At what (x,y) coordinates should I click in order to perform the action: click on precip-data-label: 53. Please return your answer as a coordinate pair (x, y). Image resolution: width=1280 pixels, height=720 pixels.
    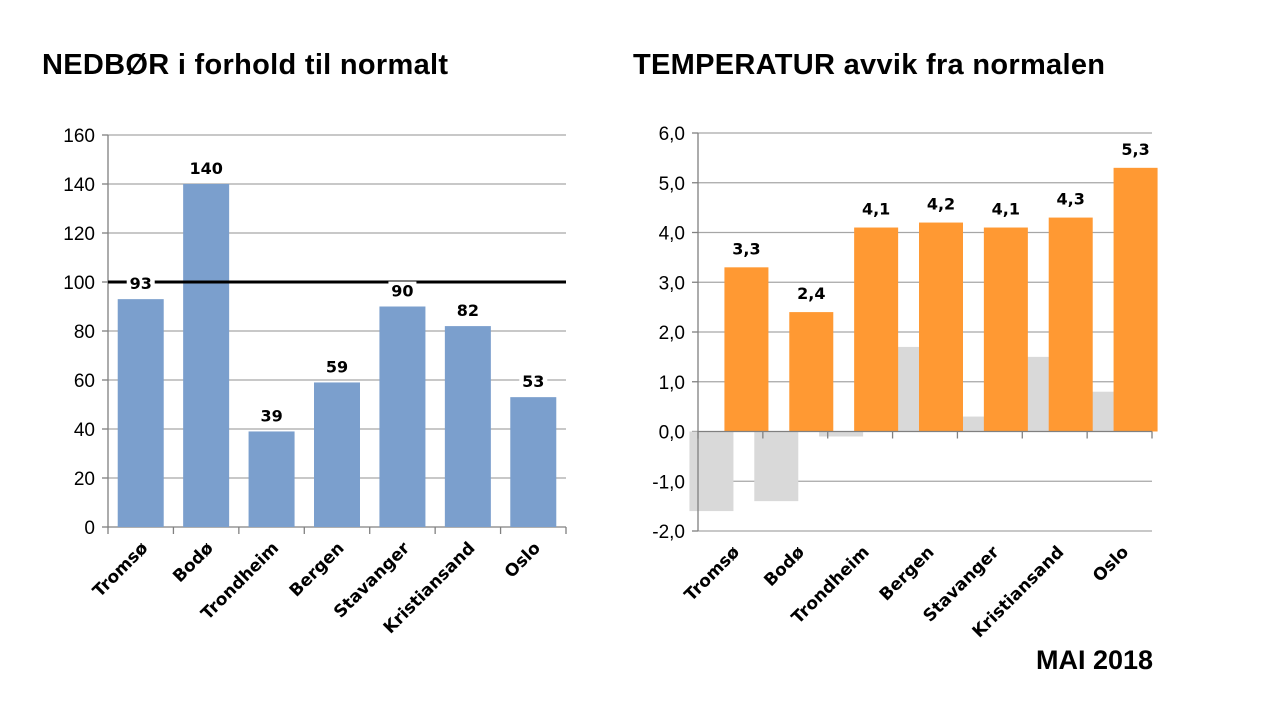
    Looking at the image, I should click on (533, 381).